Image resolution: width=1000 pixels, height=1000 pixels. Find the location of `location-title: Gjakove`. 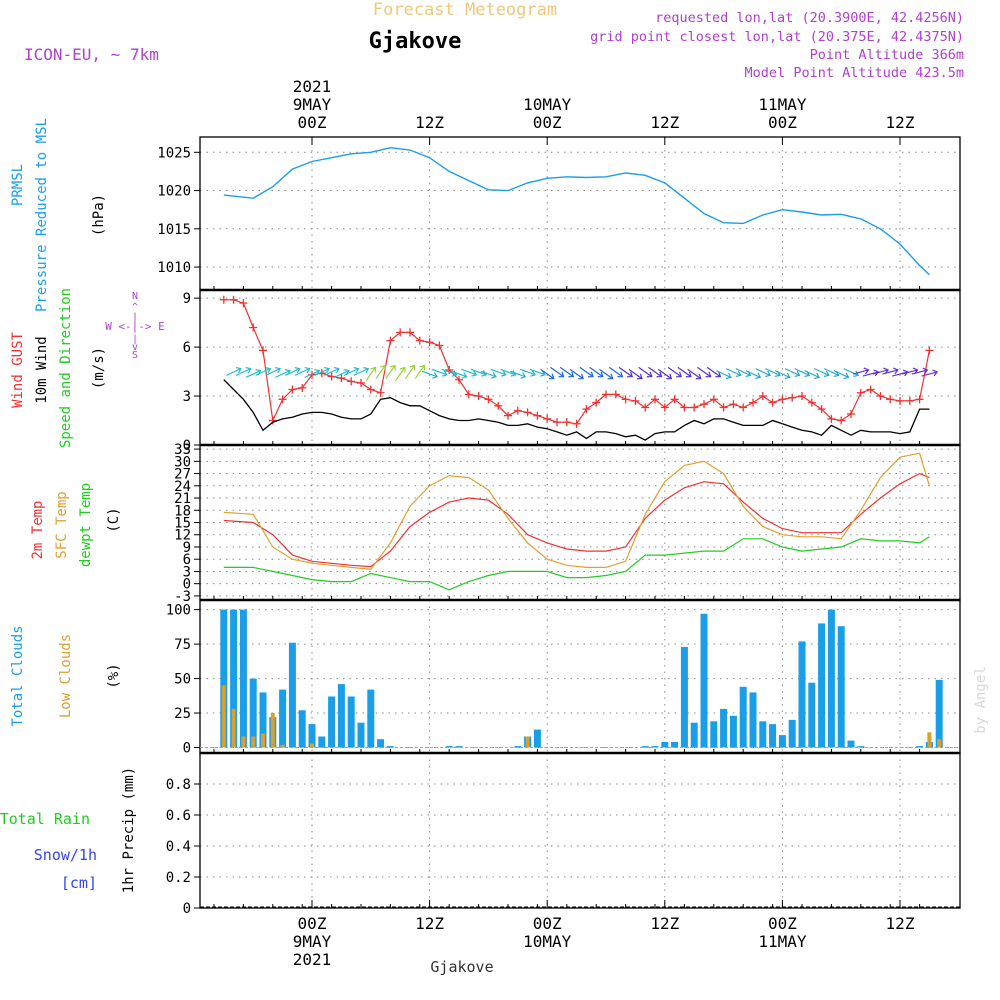

location-title: Gjakove is located at coordinates (415, 41).